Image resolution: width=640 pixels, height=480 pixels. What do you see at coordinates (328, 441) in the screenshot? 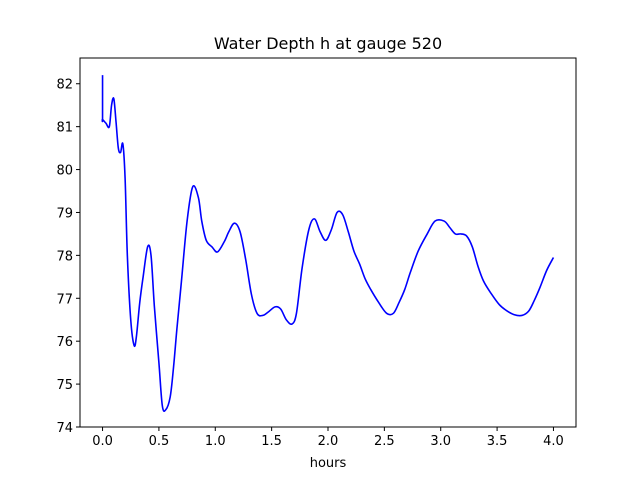
I see `x-tick-label: 2.0` at bounding box center [328, 441].